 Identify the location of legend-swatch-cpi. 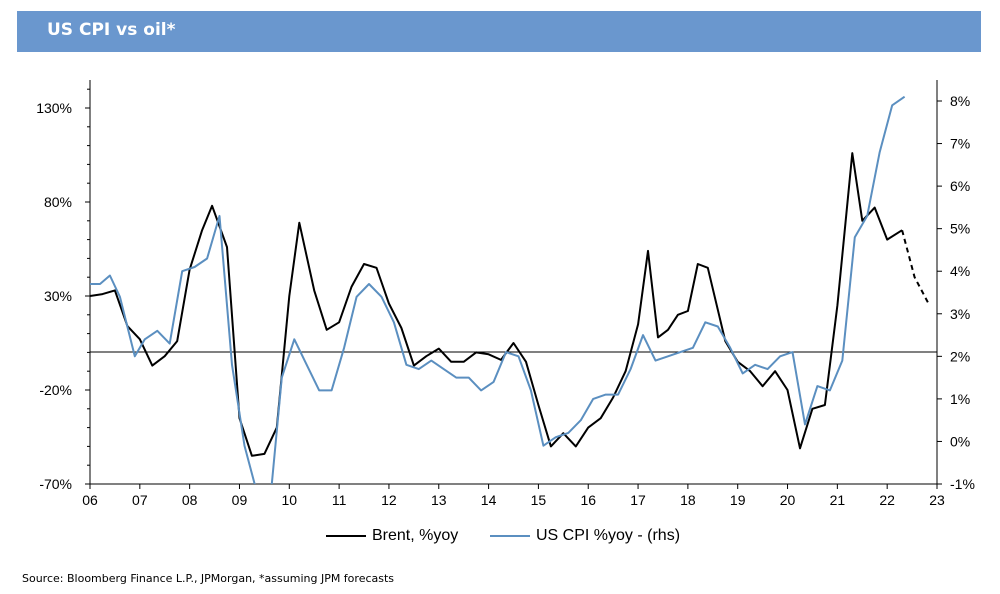
(510, 536).